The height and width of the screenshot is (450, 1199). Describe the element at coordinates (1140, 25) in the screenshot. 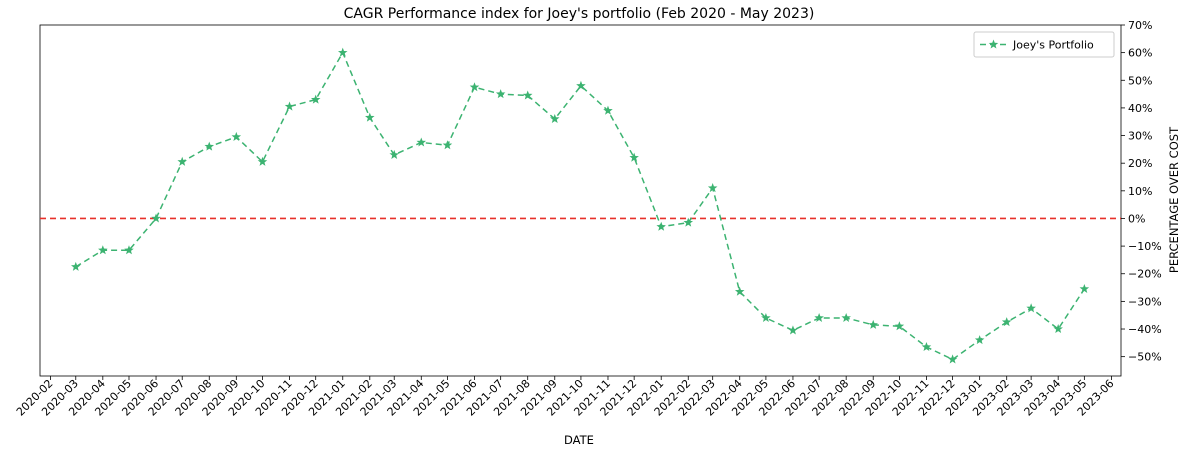

I see `y-tick-label: 70%` at that location.